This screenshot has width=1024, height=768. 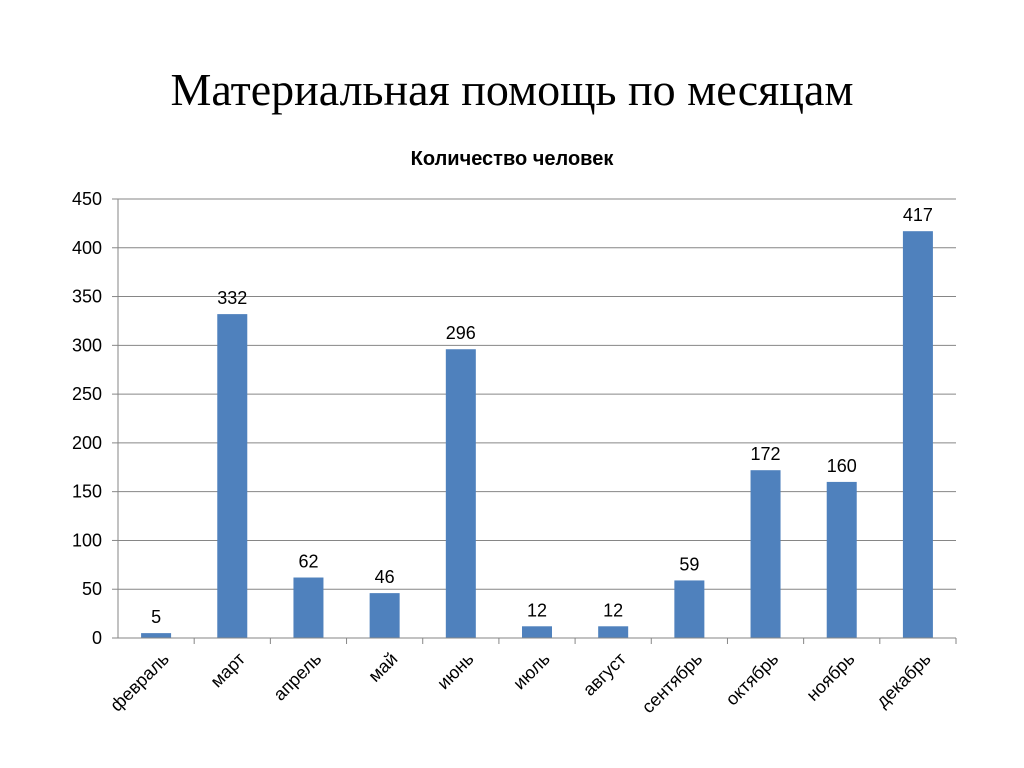 What do you see at coordinates (512, 89) in the screenshot?
I see `slide-title: Материальная помощь по месяцам` at bounding box center [512, 89].